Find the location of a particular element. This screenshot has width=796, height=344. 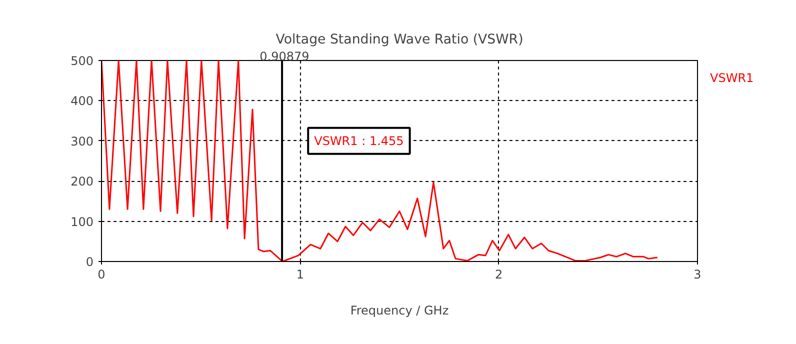

chart-title: Voltage Standing Wave Ratio (VSWR) is located at coordinates (400, 40).